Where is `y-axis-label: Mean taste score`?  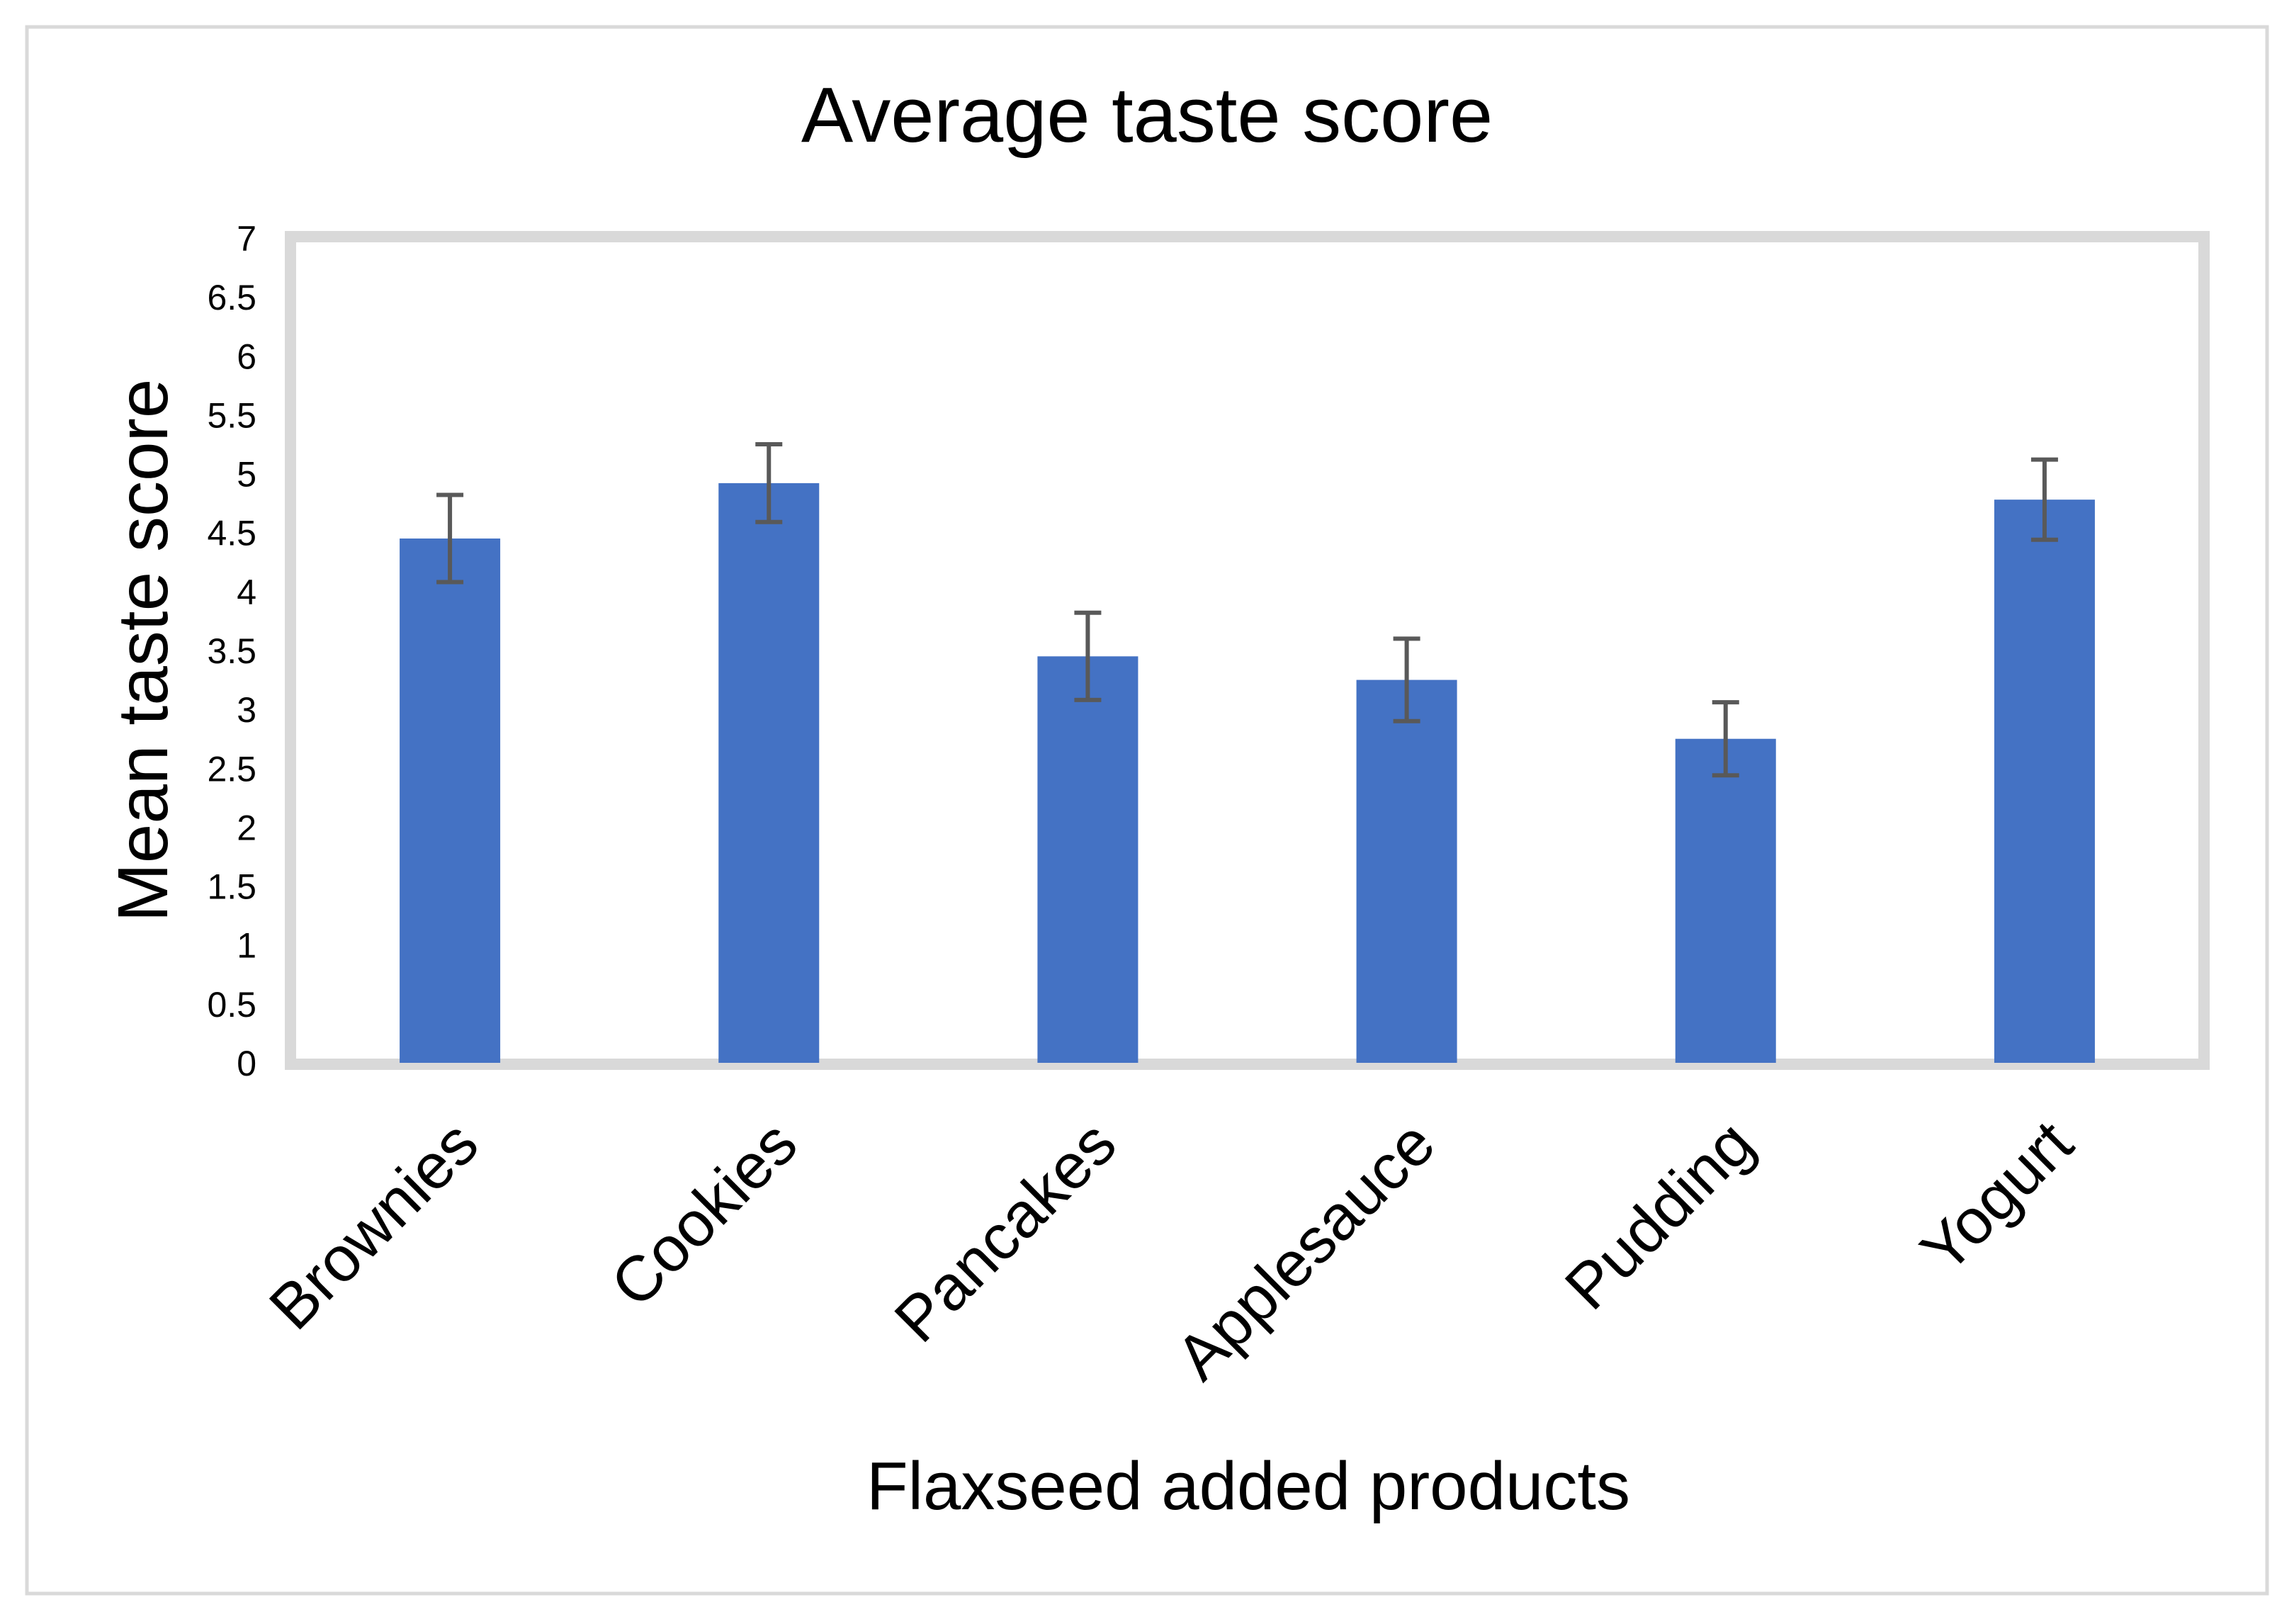
y-axis-label: Mean taste score is located at coordinates (143, 650).